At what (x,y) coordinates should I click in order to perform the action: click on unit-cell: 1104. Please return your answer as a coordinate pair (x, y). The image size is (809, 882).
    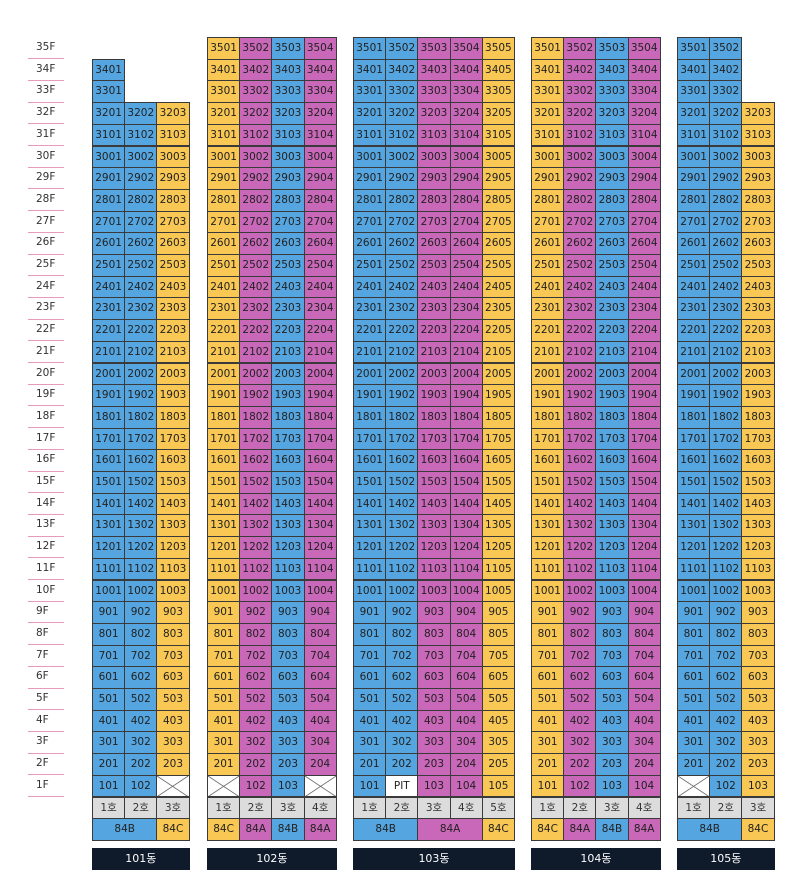
    Looking at the image, I should click on (644, 569).